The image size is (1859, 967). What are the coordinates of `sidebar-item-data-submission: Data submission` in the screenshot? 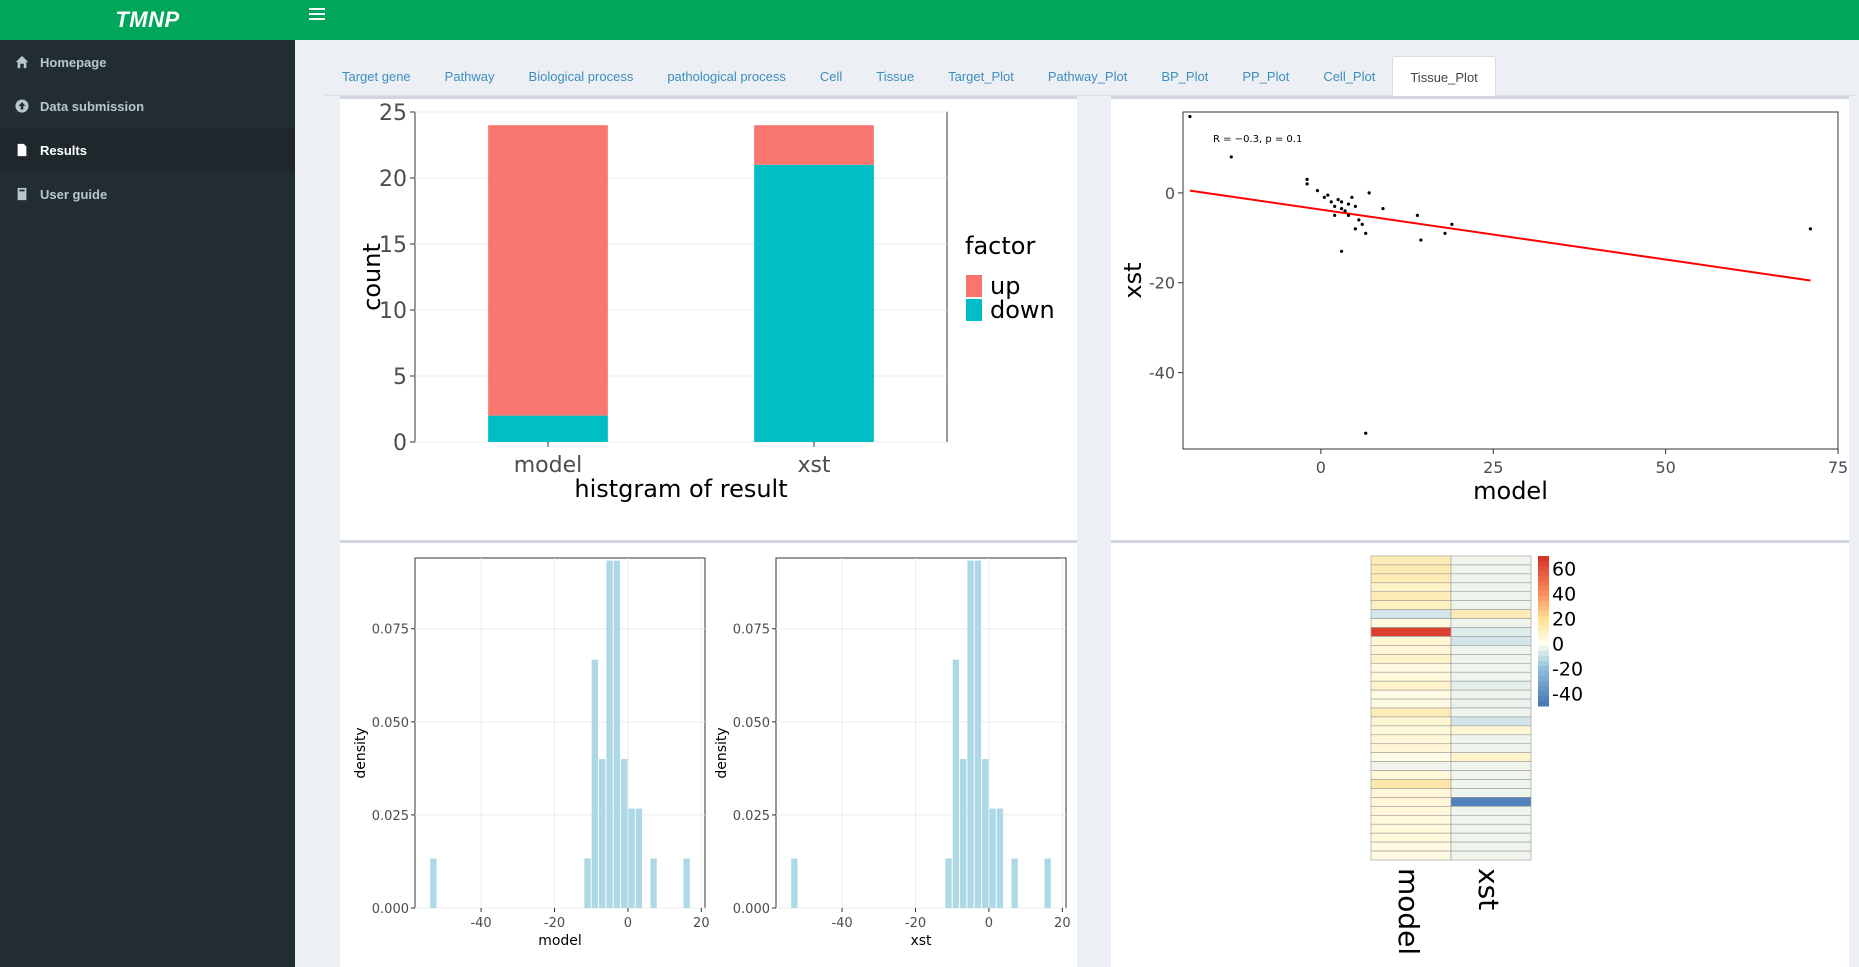 It's located at (147, 106).